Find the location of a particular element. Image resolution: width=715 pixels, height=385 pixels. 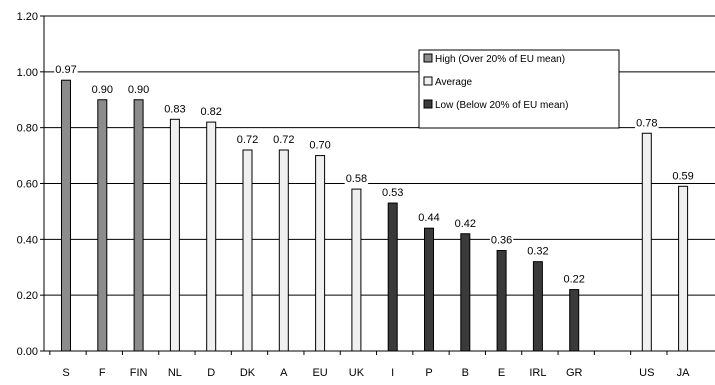

data-label-NL: 0.83 is located at coordinates (174, 109).